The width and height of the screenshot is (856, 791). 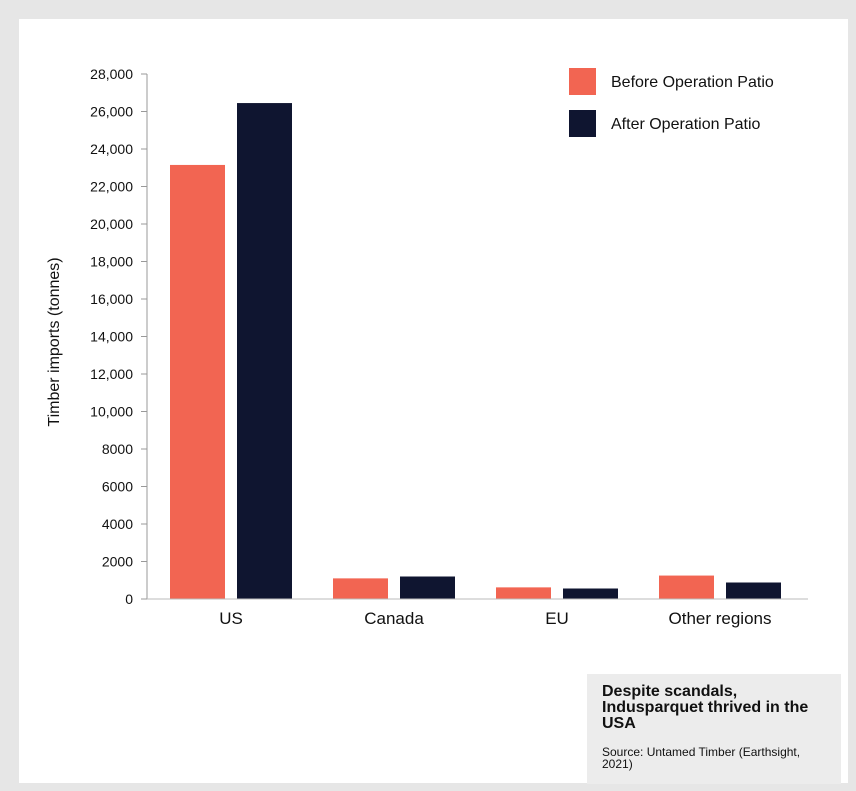 I want to click on x-tick-label: Canada, so click(x=394, y=618).